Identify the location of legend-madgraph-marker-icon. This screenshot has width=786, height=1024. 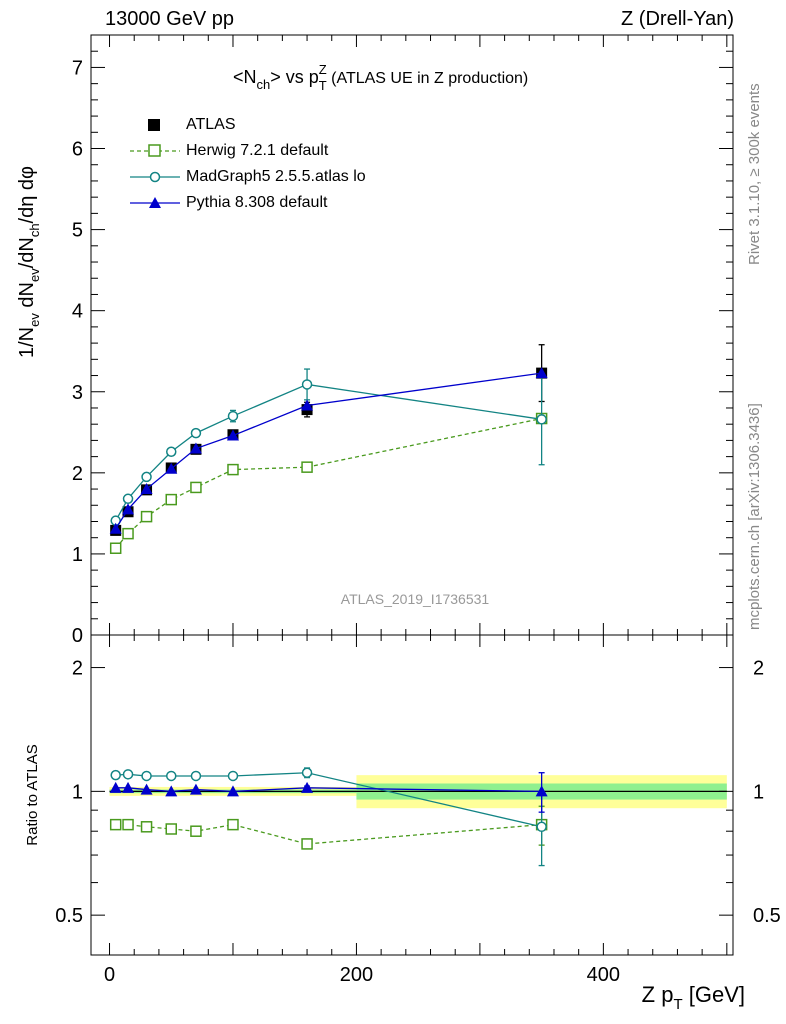
(155, 177).